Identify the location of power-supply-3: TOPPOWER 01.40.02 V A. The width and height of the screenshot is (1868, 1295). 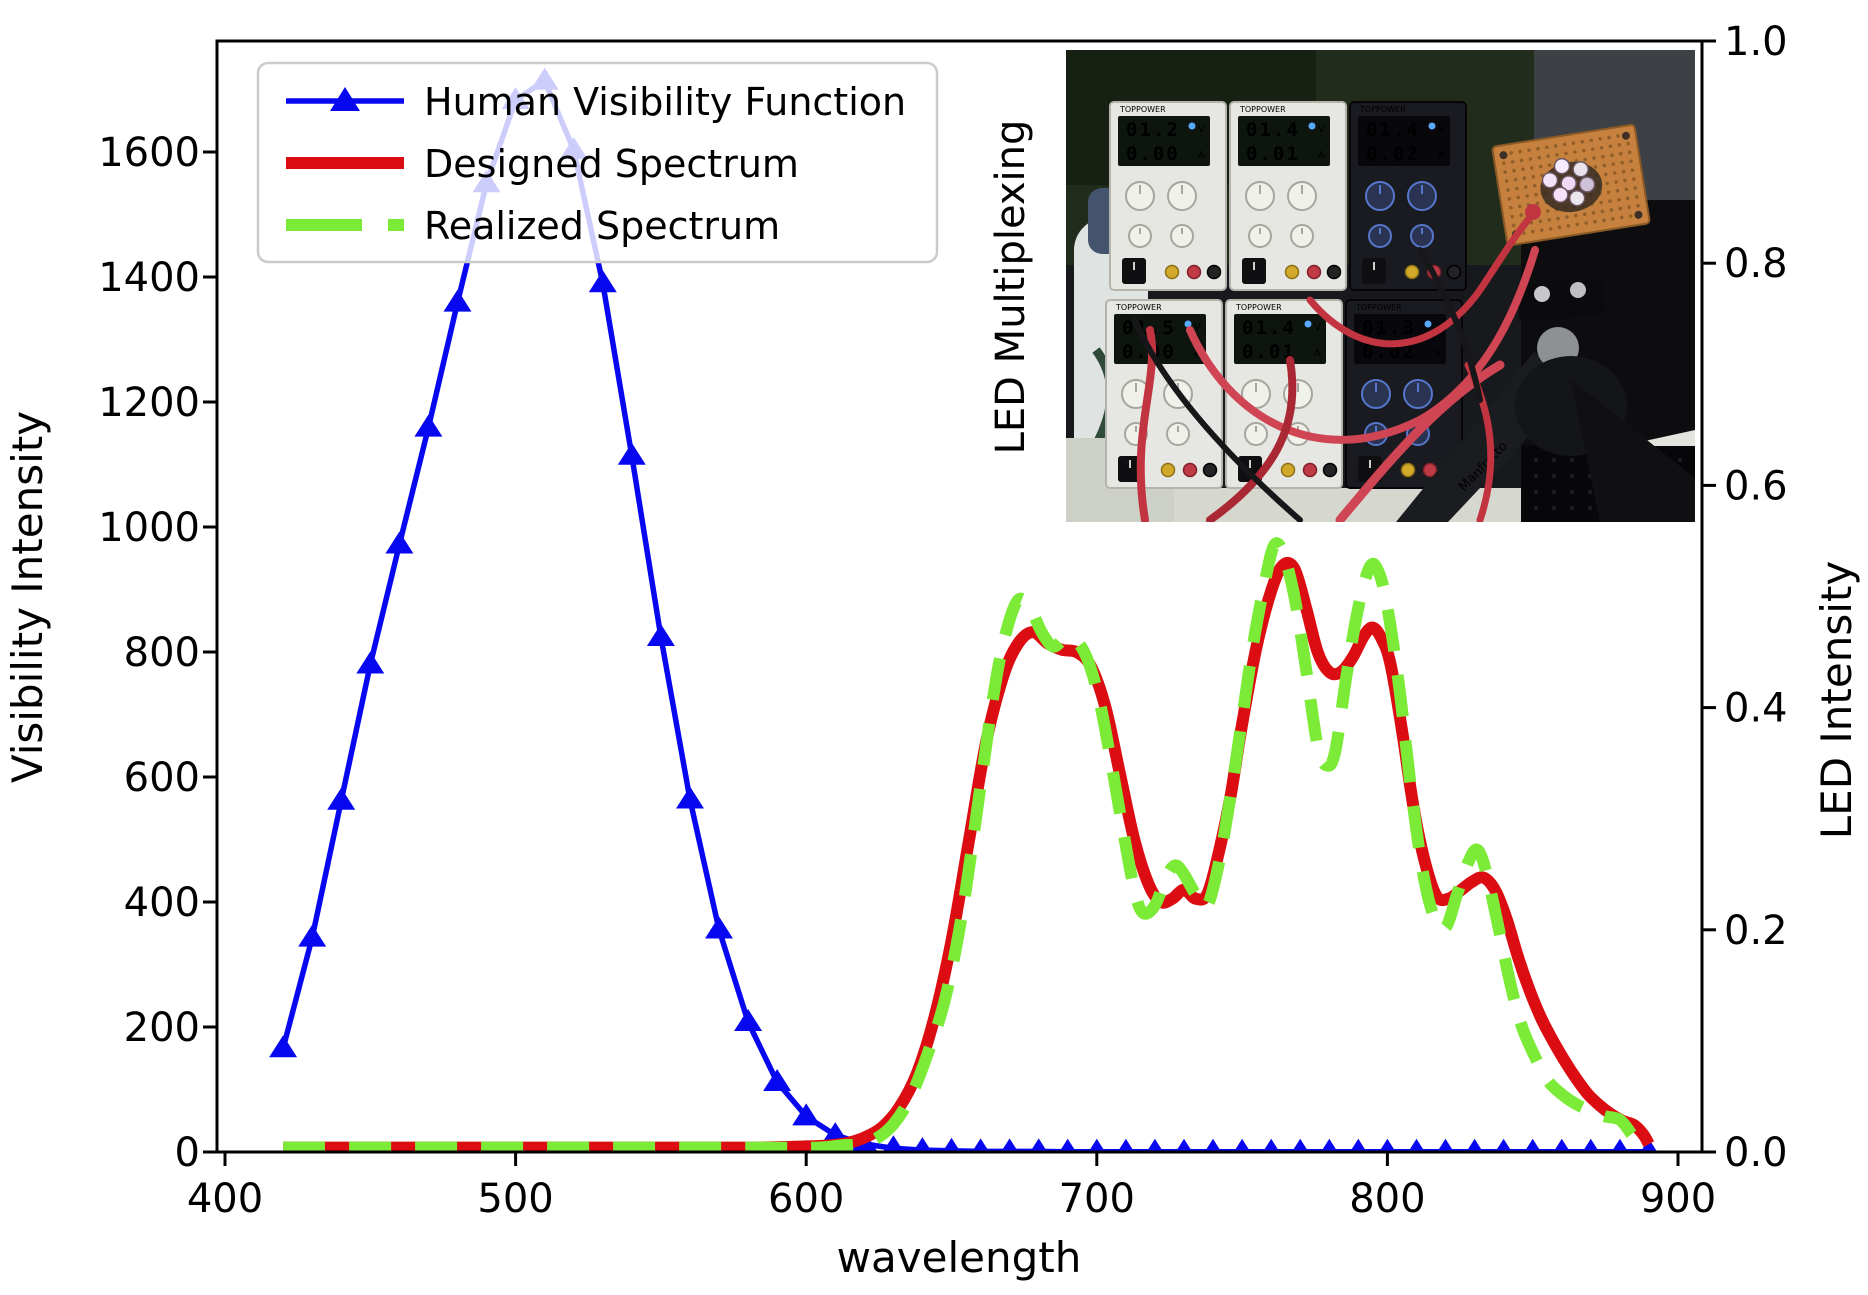
(1408, 196).